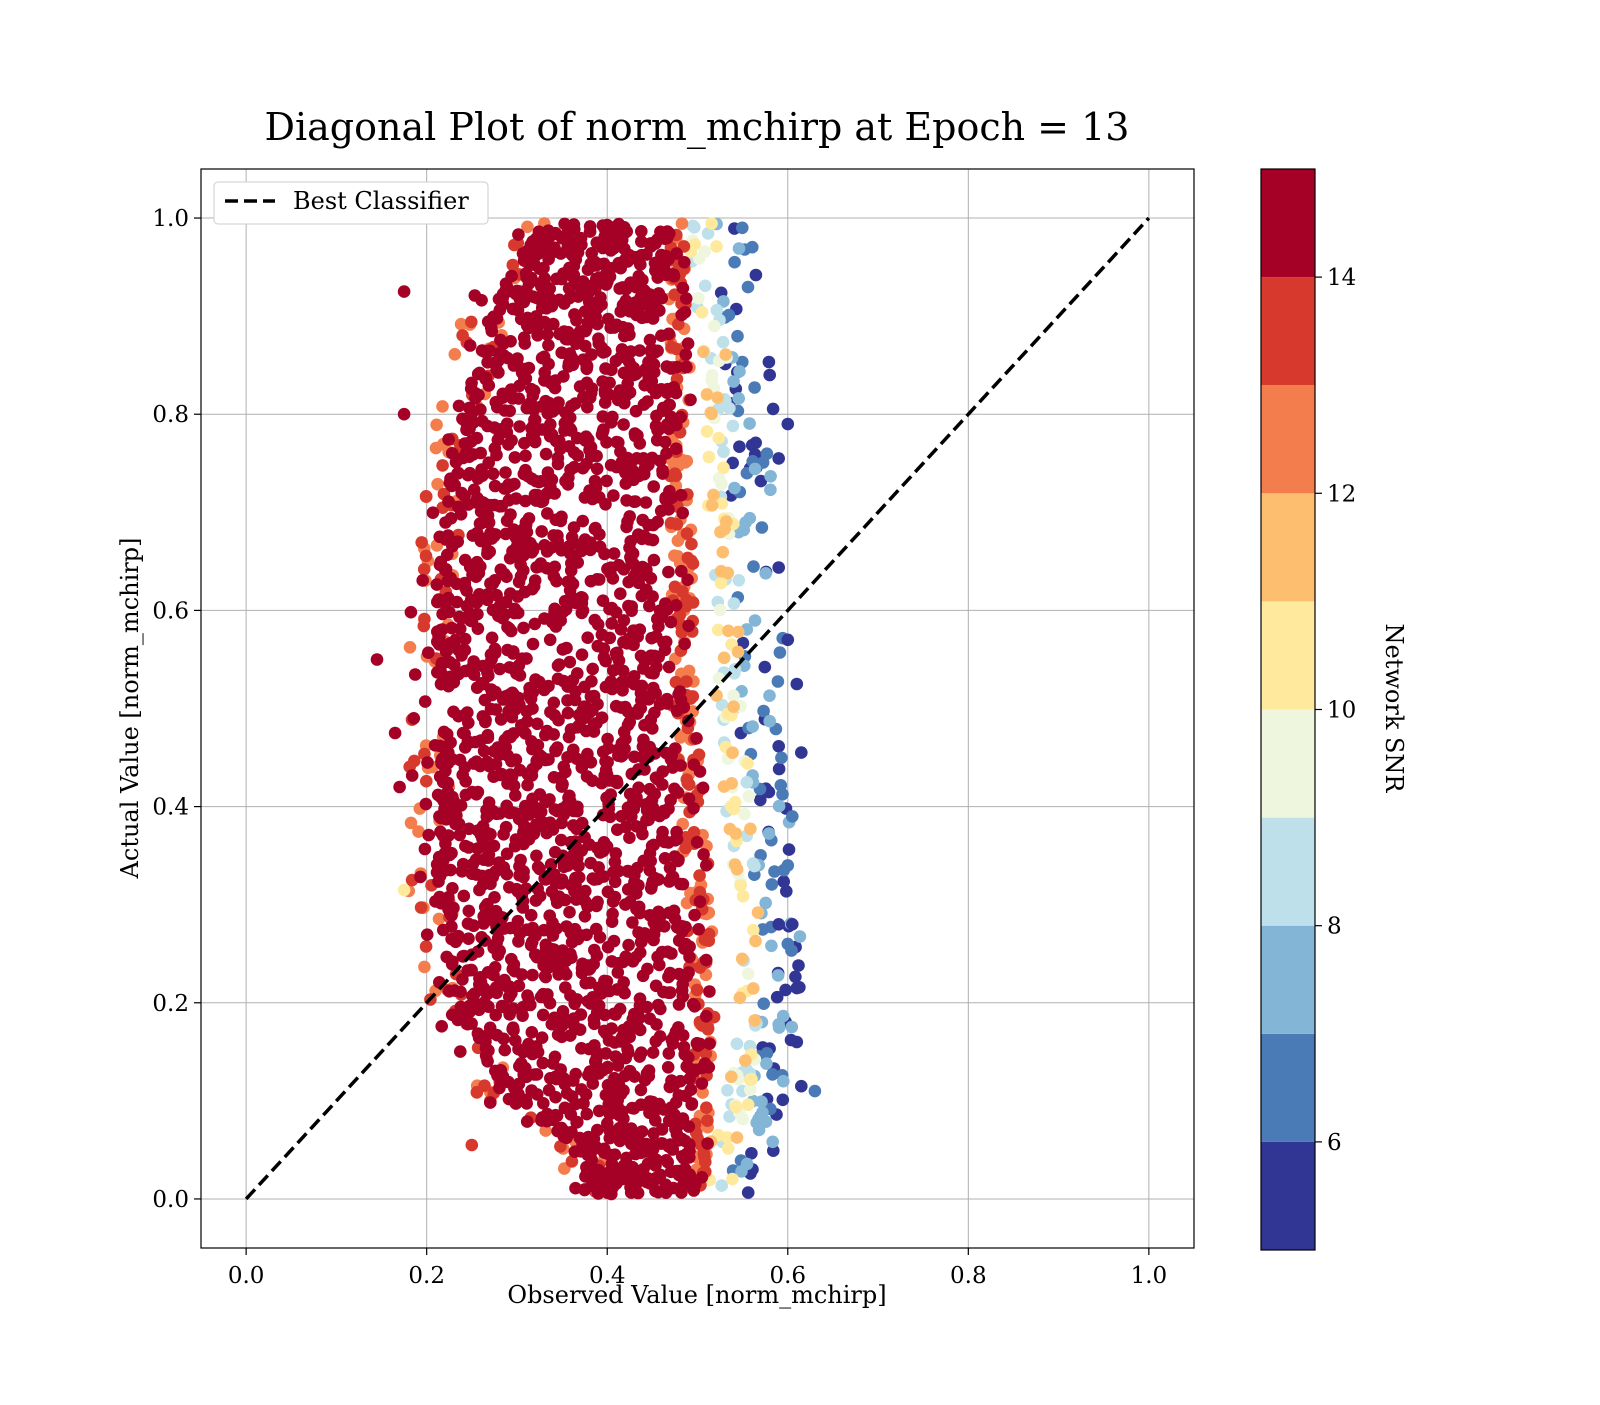 Image resolution: width=1600 pixels, height=1405 pixels. What do you see at coordinates (170, 1004) in the screenshot?
I see `y-tick-label: 0.2` at bounding box center [170, 1004].